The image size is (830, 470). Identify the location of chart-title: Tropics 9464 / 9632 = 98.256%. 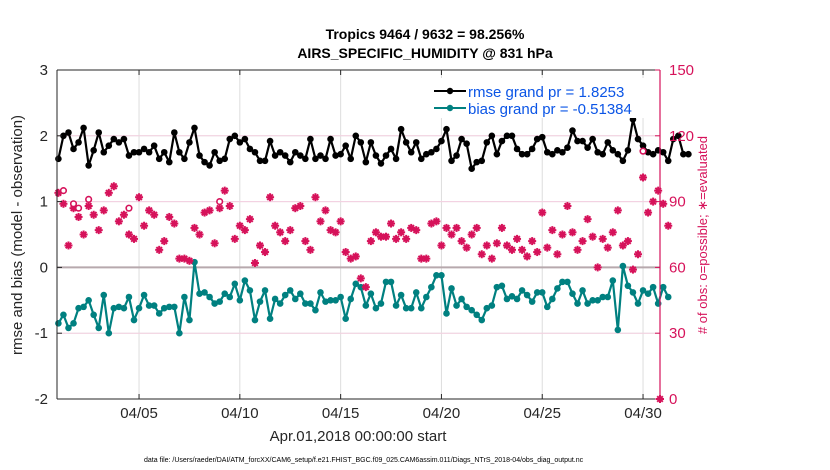
(425, 34).